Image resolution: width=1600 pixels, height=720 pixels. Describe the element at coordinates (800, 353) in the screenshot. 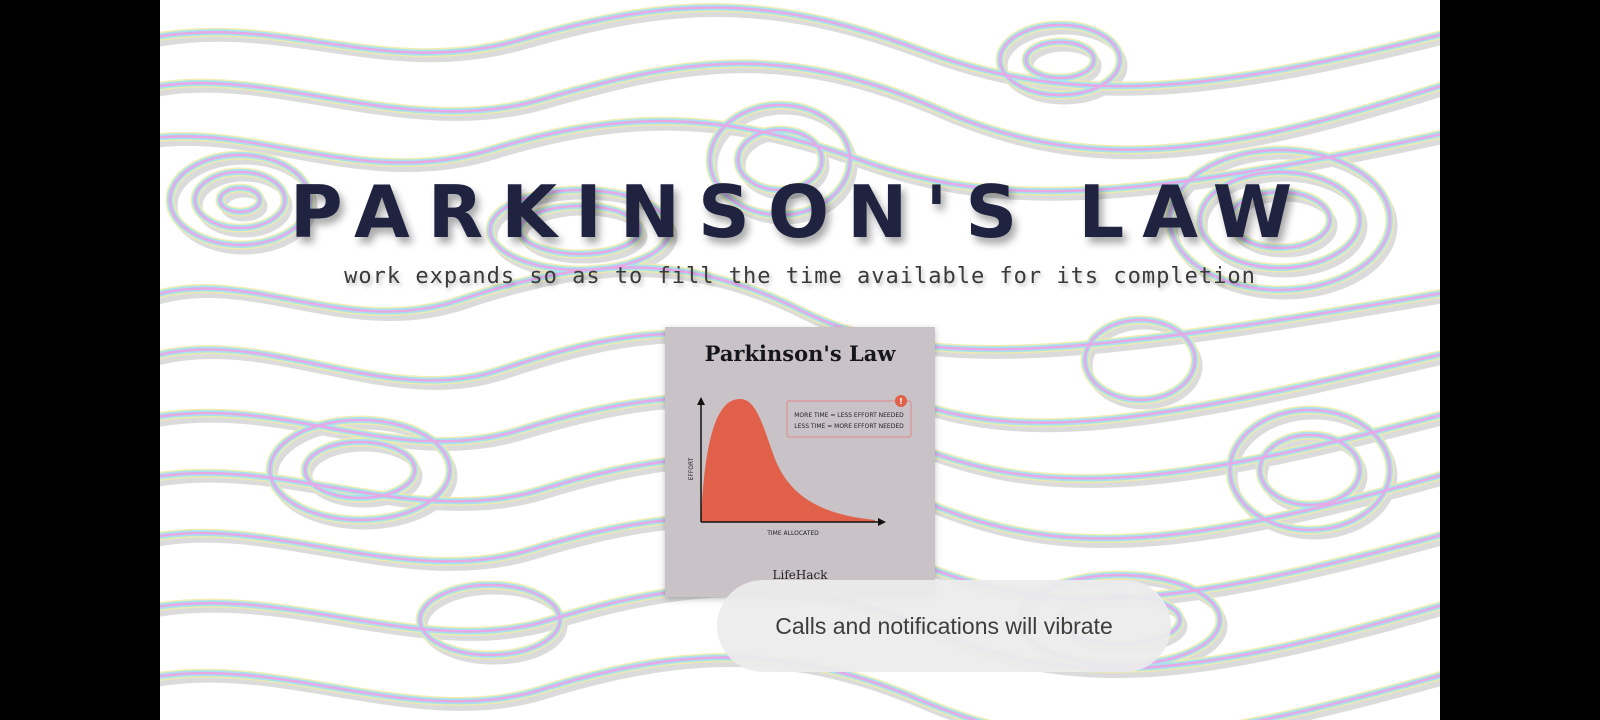

I see `infographic-title: Parkinson's Law` at that location.